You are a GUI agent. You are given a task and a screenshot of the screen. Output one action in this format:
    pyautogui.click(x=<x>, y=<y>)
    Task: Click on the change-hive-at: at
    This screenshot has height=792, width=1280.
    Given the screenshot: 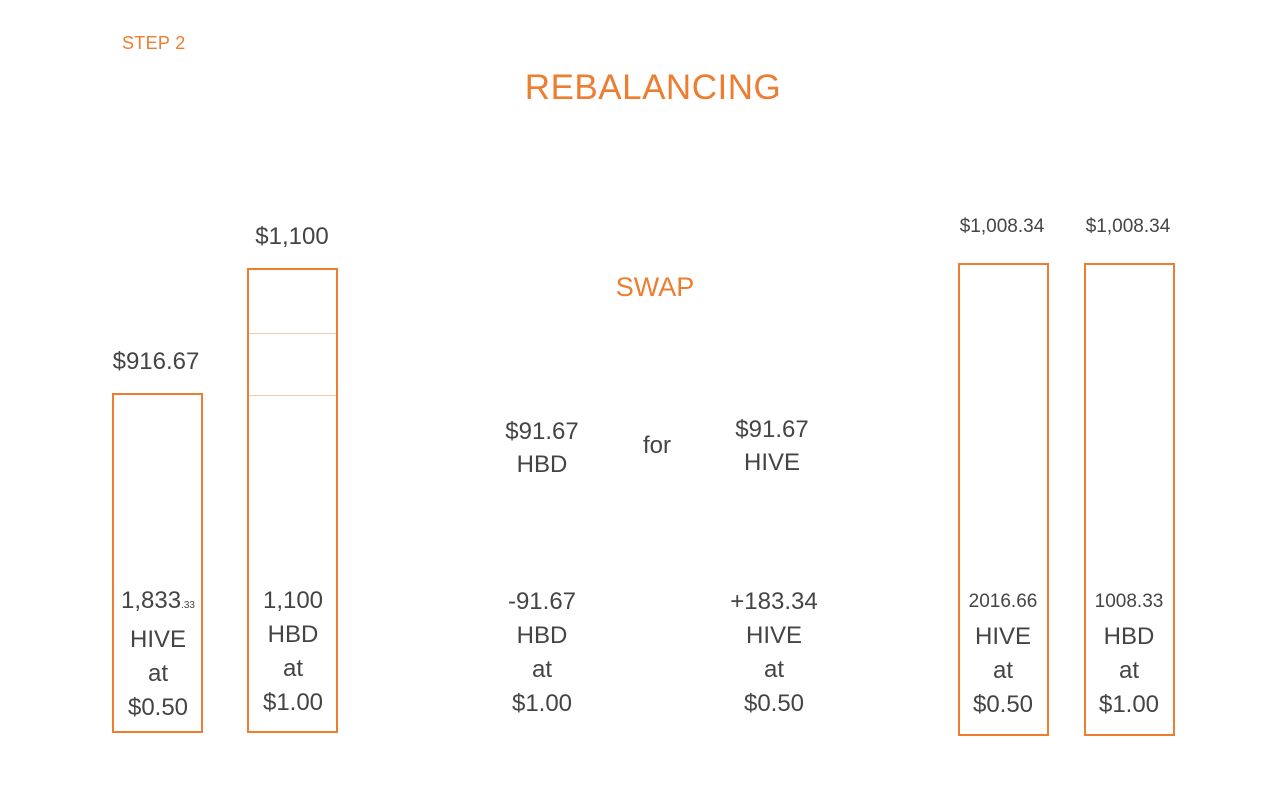 What is the action you would take?
    pyautogui.click(x=773, y=669)
    